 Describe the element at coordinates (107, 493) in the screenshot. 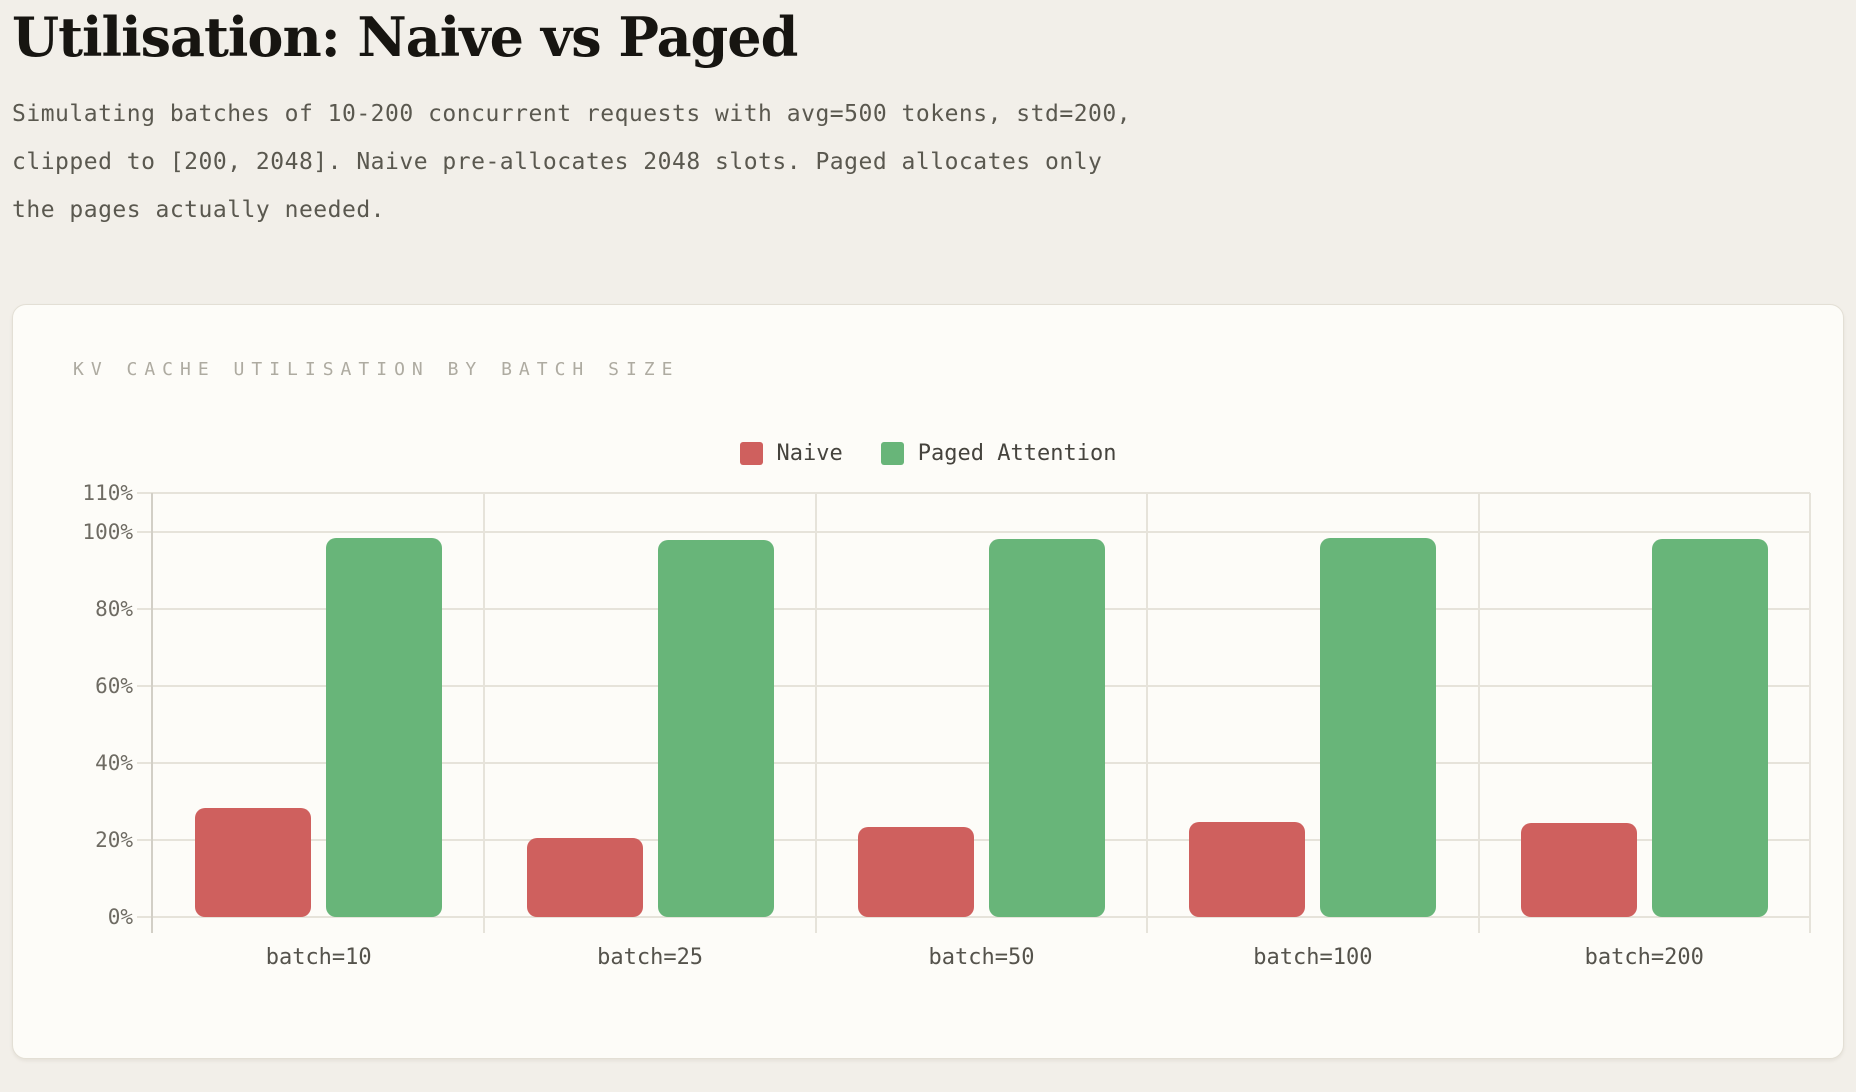

I see `y-tick-label: 110%` at that location.